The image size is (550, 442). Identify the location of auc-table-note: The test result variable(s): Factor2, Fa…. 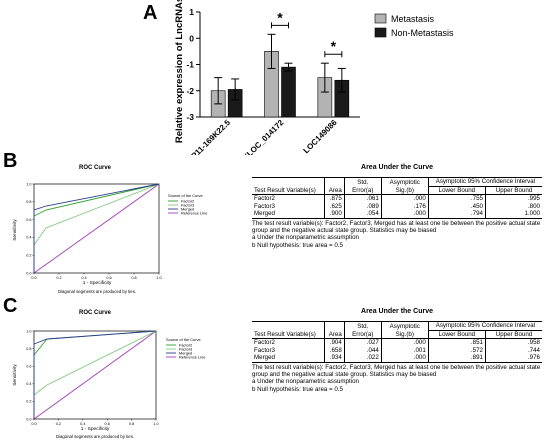
(396, 226).